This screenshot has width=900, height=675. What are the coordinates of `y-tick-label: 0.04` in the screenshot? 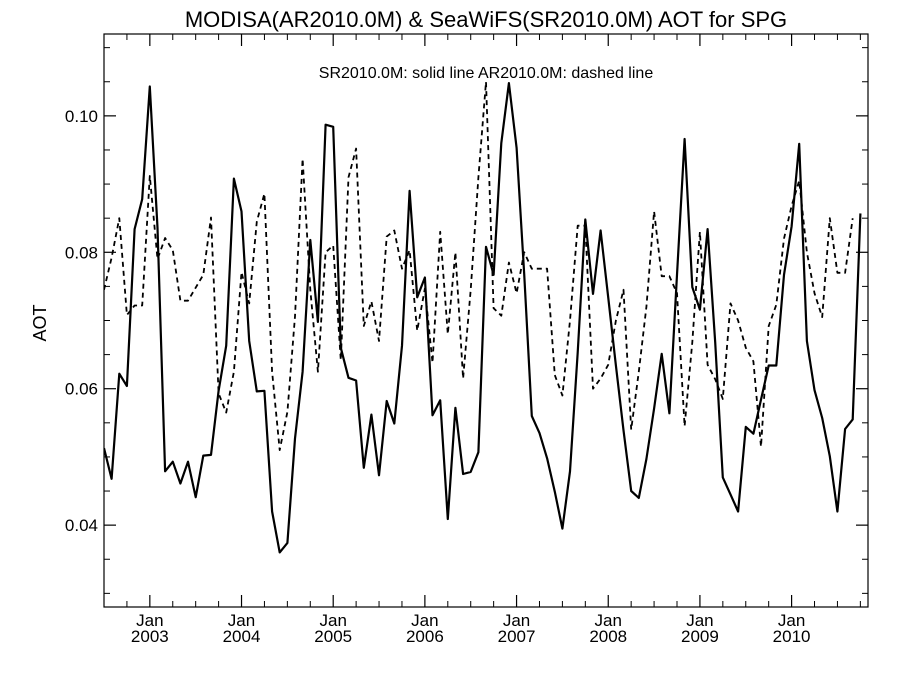 It's located at (81, 525).